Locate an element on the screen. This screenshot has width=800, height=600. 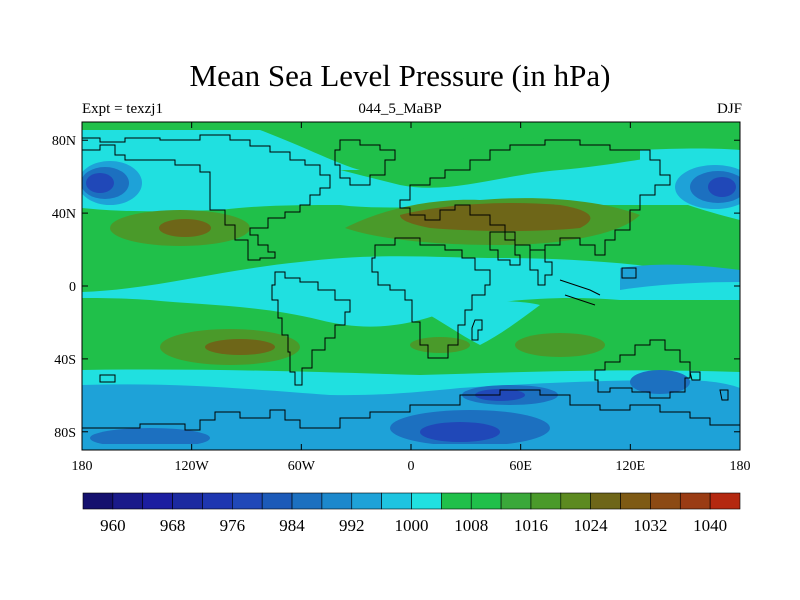
x-tick-label: 0 is located at coordinates (411, 466).